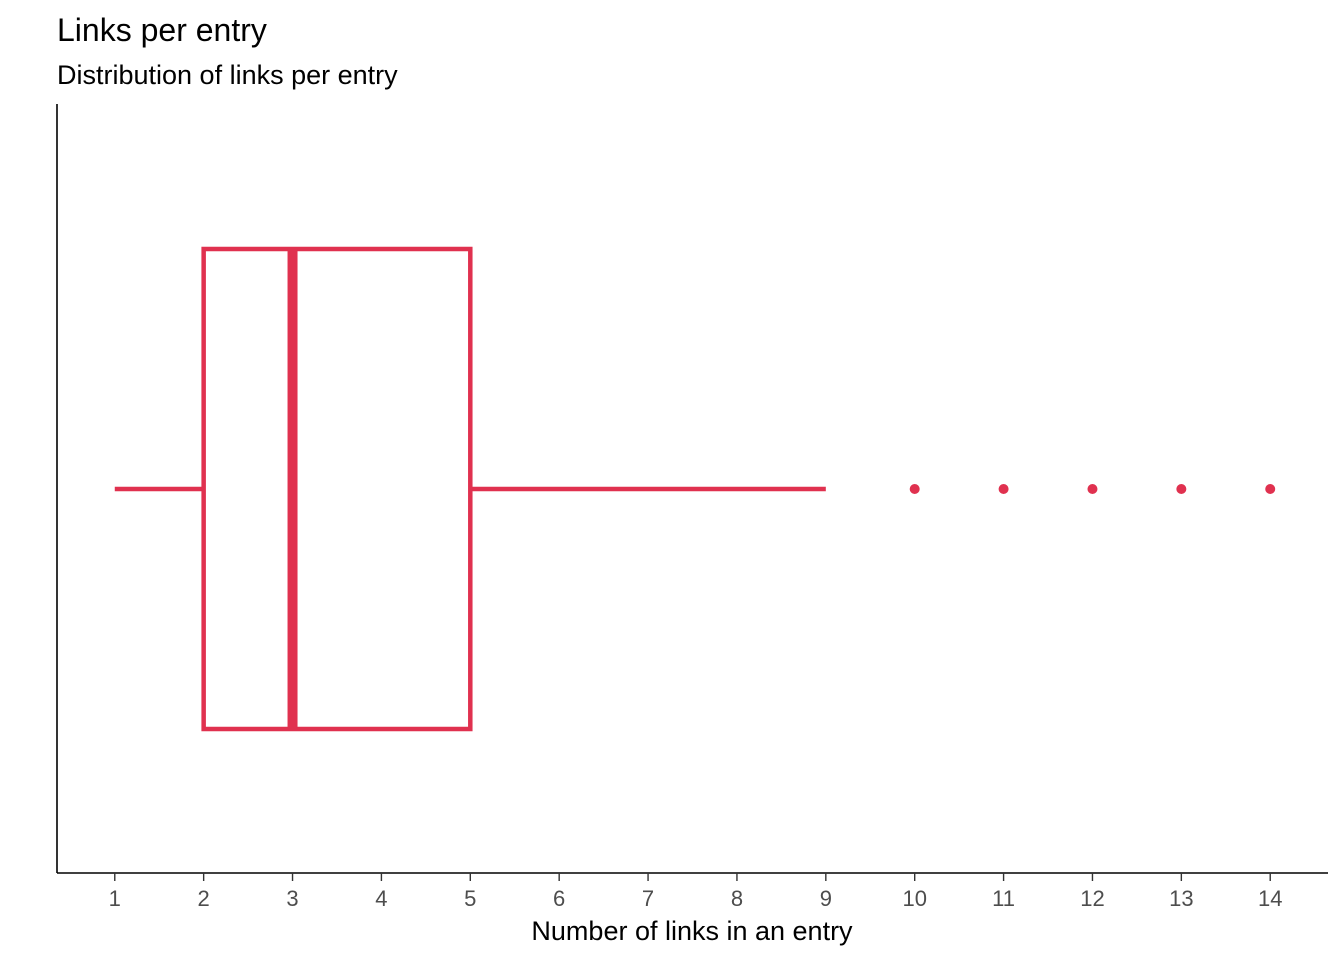 The width and height of the screenshot is (1344, 960). What do you see at coordinates (115, 898) in the screenshot?
I see `x-tick-label: 1` at bounding box center [115, 898].